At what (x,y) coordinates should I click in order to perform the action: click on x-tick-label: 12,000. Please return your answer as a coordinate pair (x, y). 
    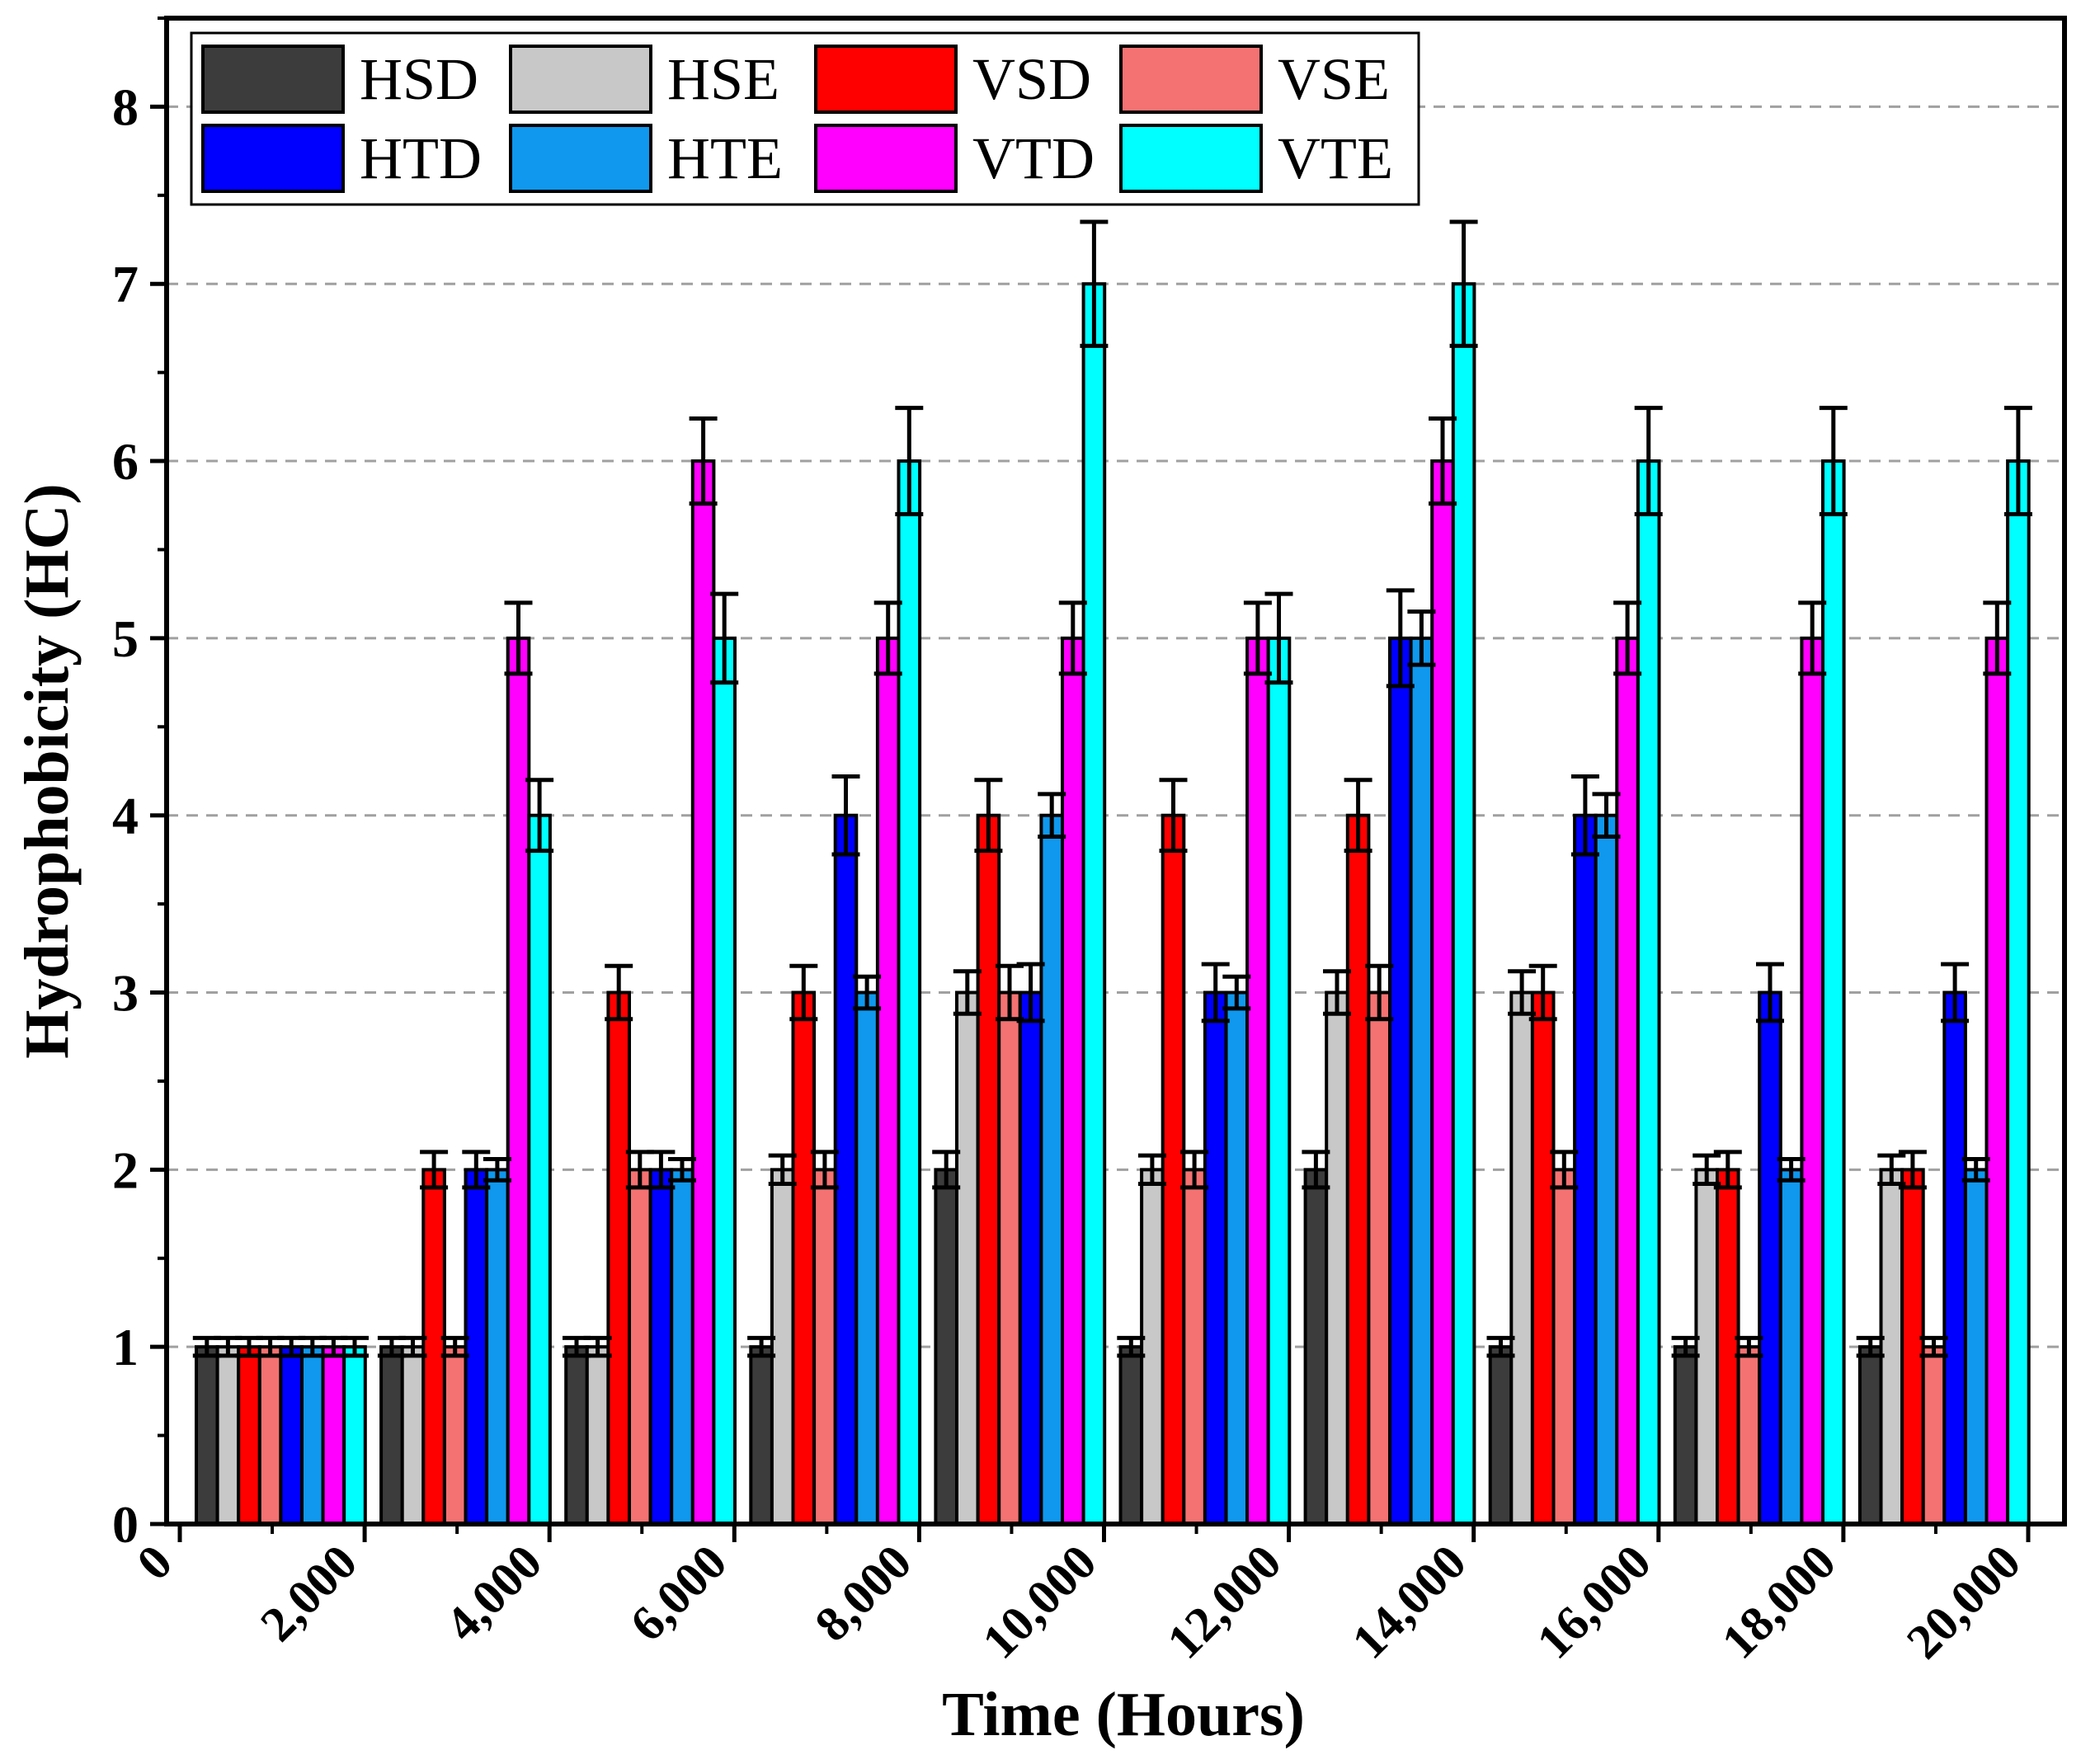
    Looking at the image, I should click on (1223, 1602).